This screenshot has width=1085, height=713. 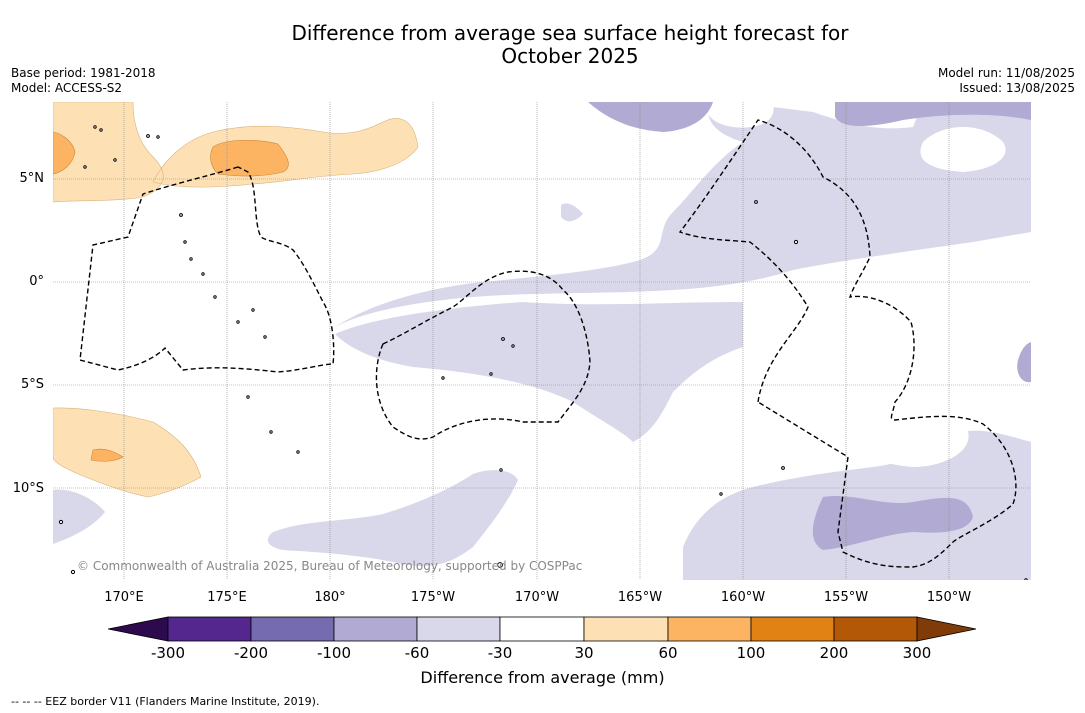 What do you see at coordinates (334, 653) in the screenshot?
I see `colorbar-tick: -100` at bounding box center [334, 653].